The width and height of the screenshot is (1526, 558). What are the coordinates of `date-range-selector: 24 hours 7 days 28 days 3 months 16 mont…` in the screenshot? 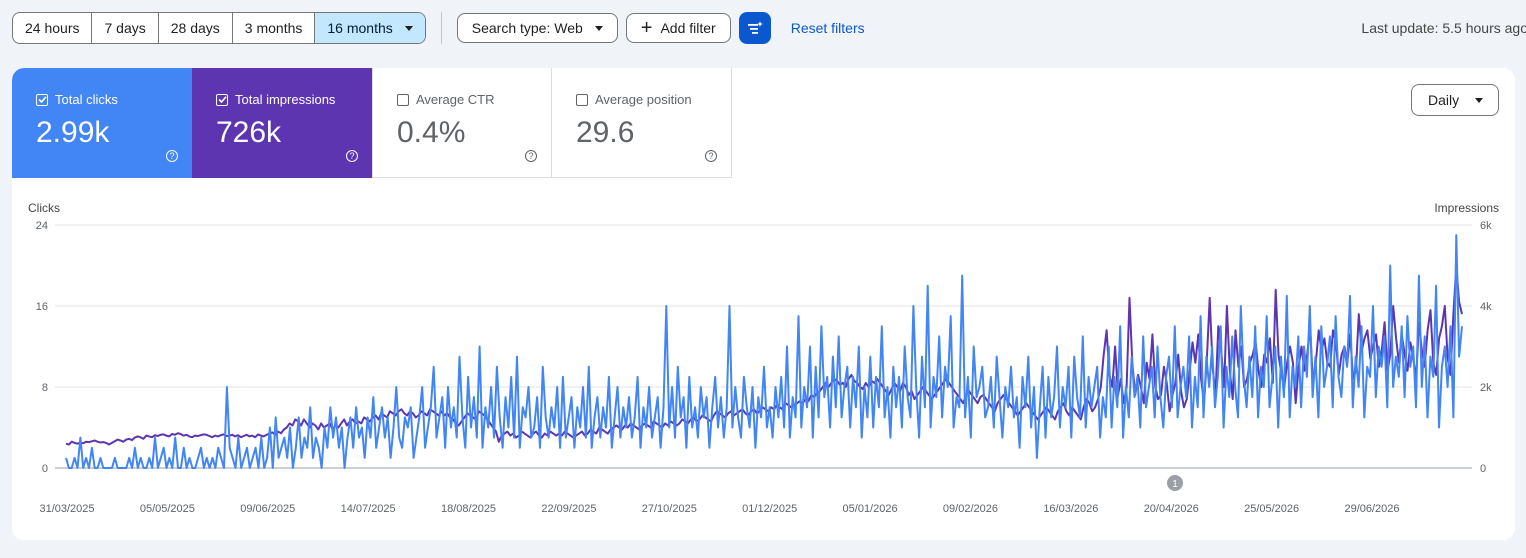 It's located at (219, 28).